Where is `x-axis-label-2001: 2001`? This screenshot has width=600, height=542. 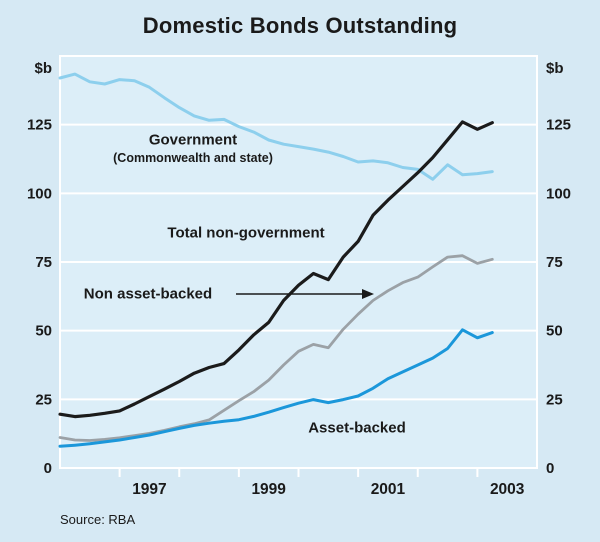 x-axis-label-2001: 2001 is located at coordinates (388, 489).